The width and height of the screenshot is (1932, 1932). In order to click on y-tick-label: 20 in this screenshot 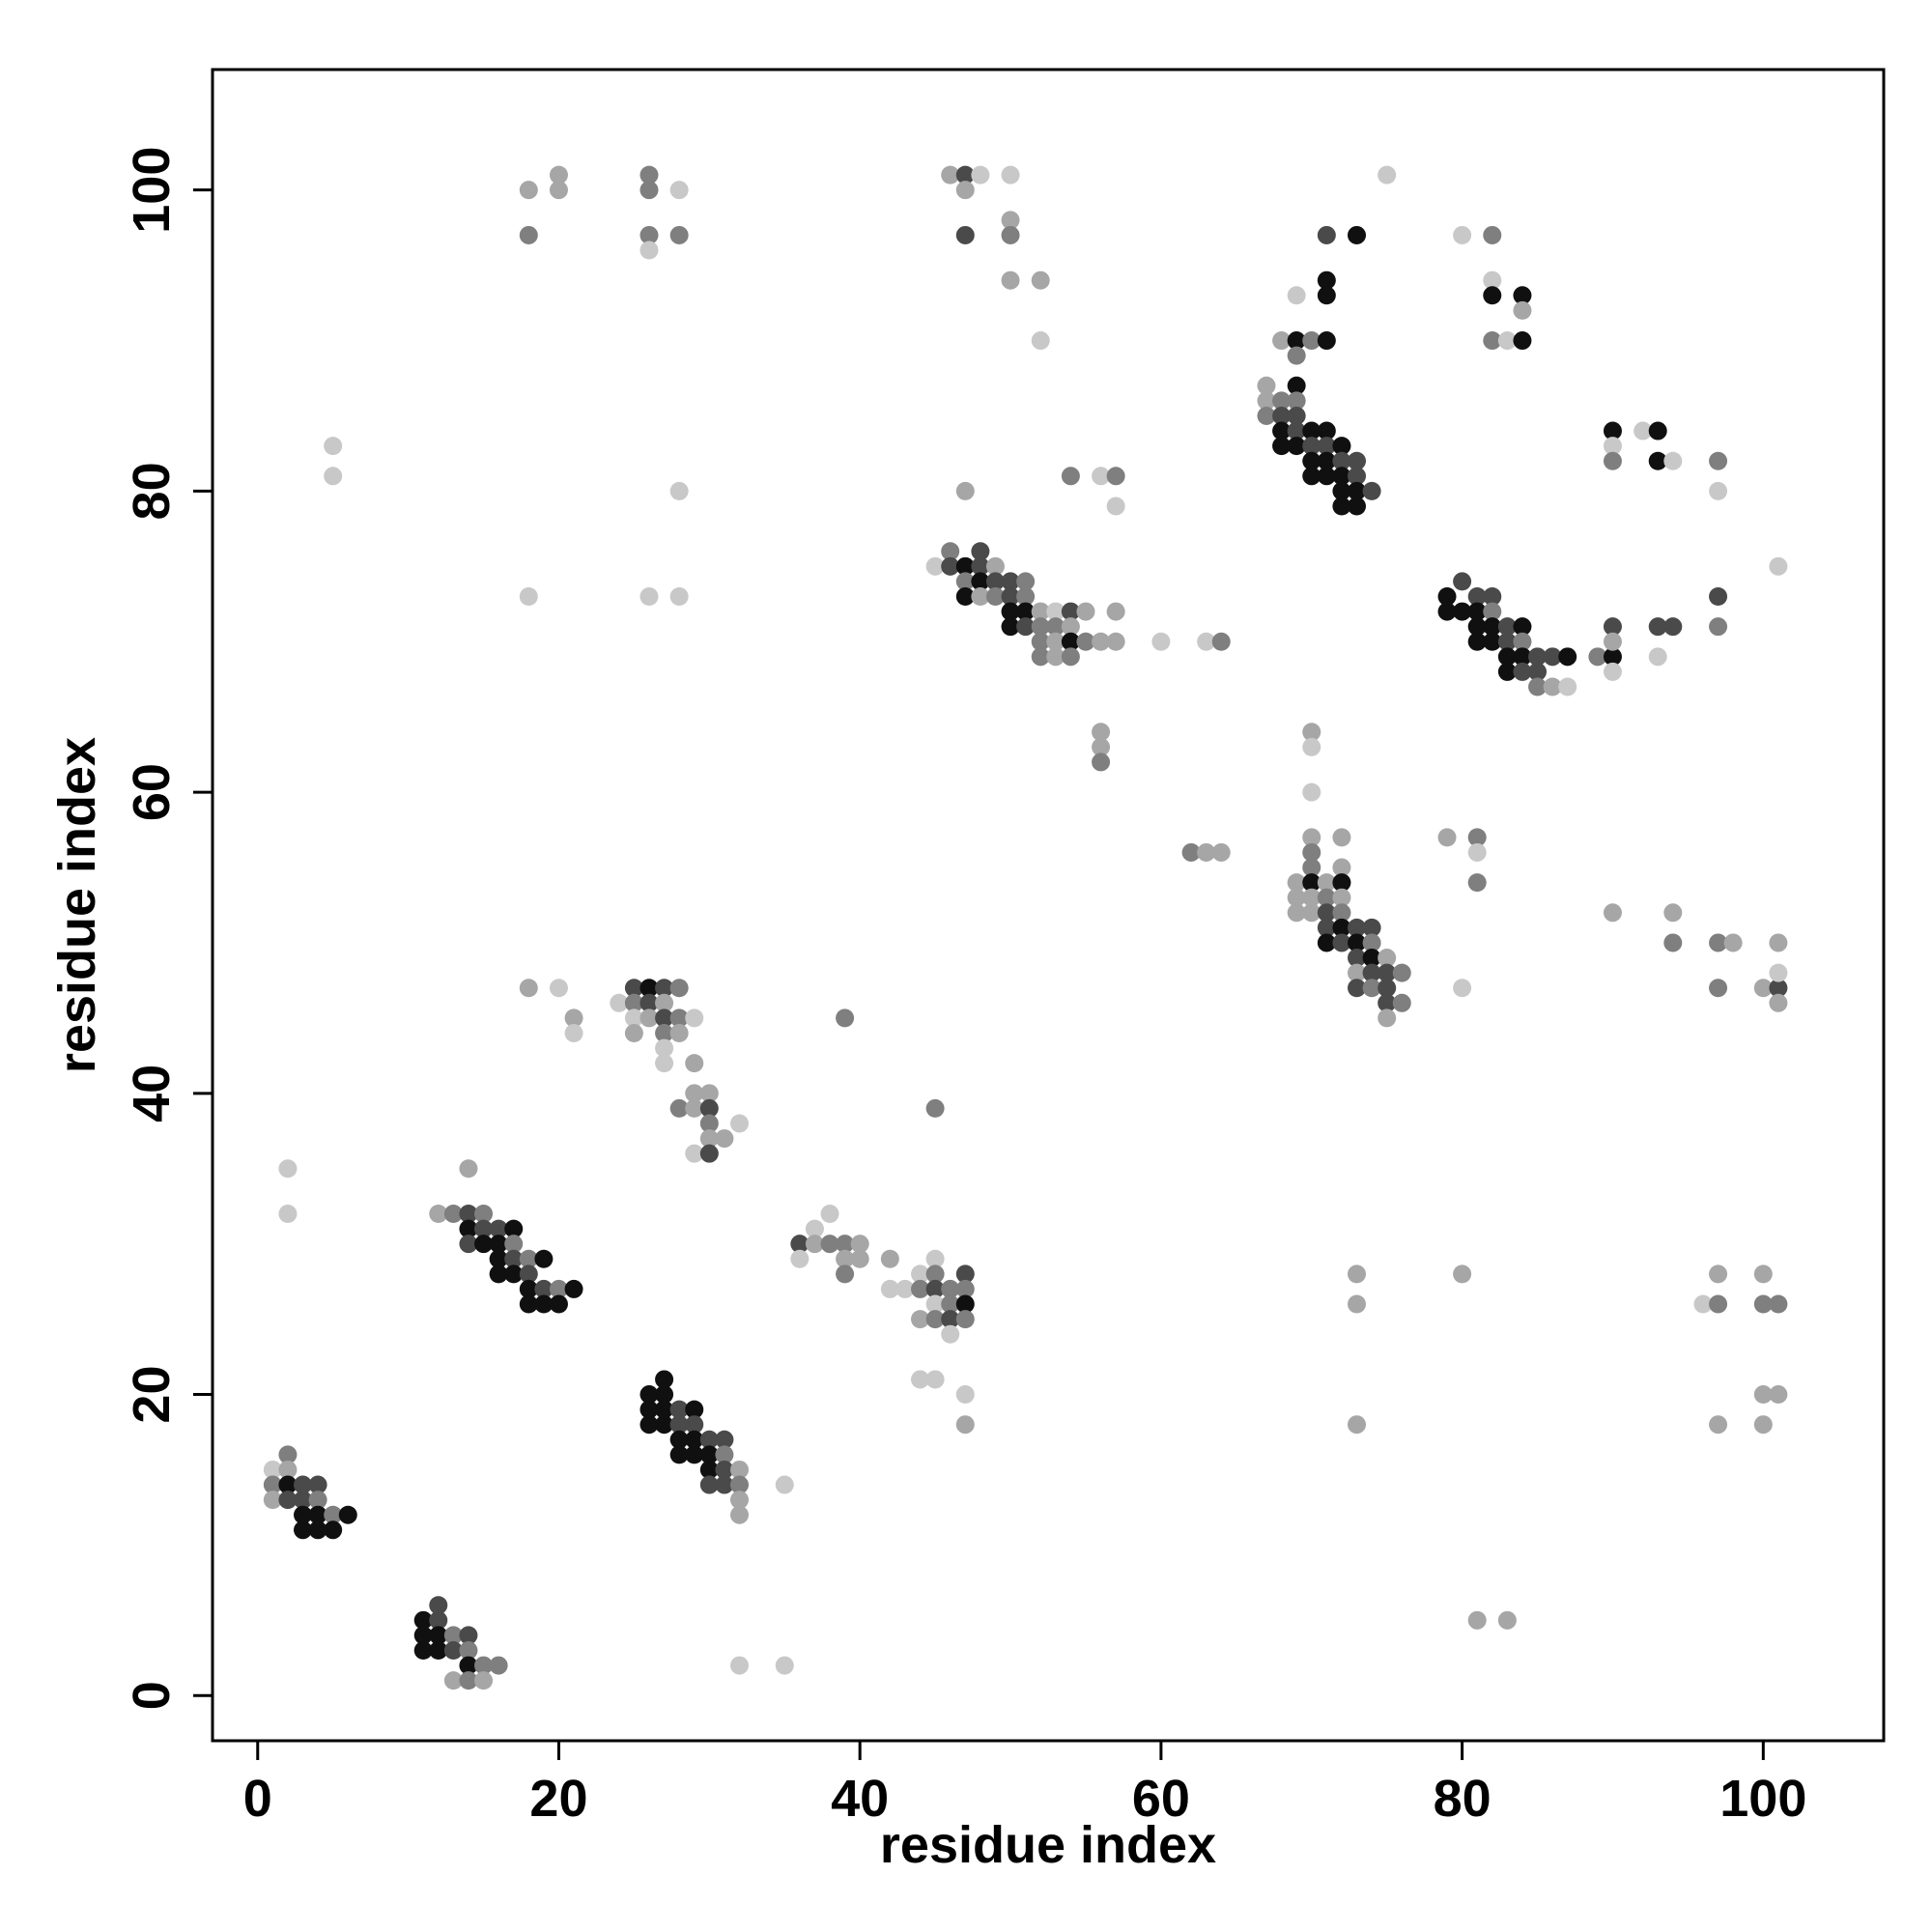, I will do `click(152, 1394)`.